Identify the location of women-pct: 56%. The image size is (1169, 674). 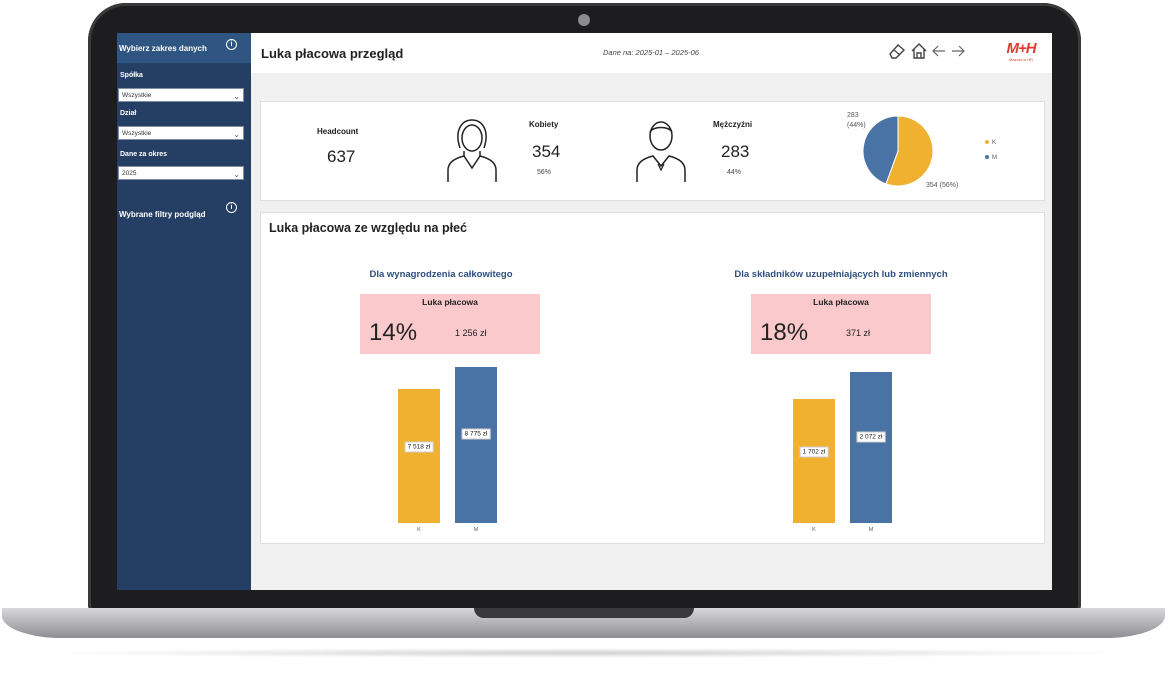
(544, 172).